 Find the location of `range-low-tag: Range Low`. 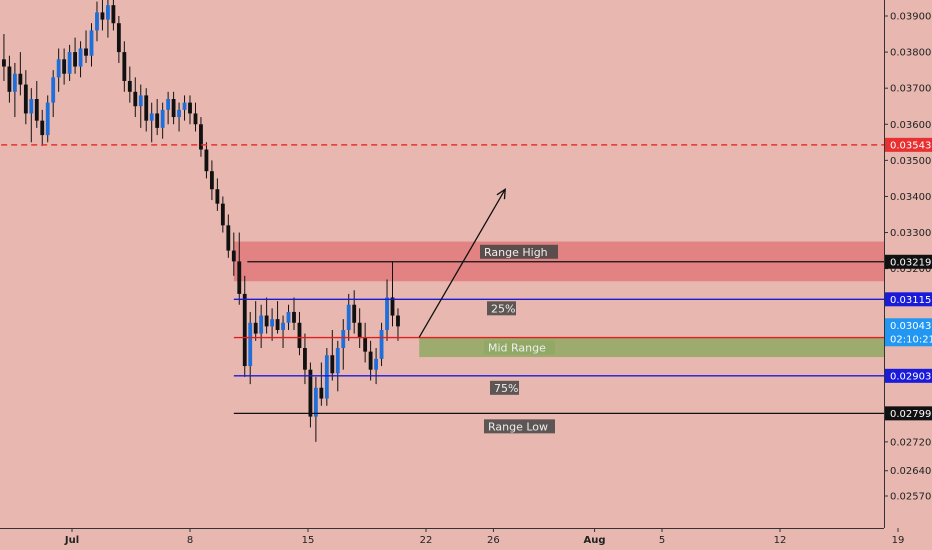

range-low-tag: Range Low is located at coordinates (518, 426).